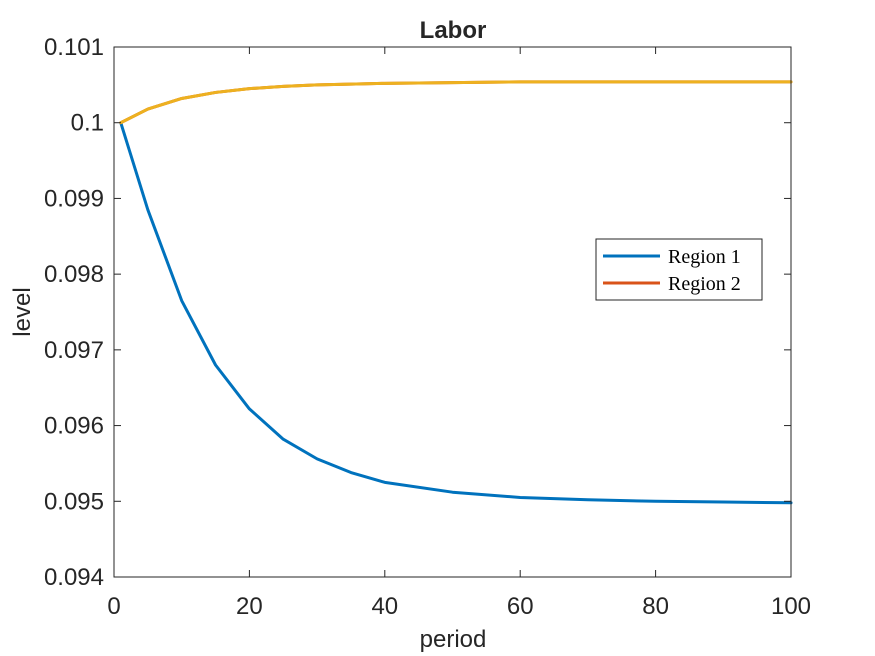 Image resolution: width=875 pixels, height=656 pixels. Describe the element at coordinates (74, 350) in the screenshot. I see `y-tick-label: 0.097` at that location.